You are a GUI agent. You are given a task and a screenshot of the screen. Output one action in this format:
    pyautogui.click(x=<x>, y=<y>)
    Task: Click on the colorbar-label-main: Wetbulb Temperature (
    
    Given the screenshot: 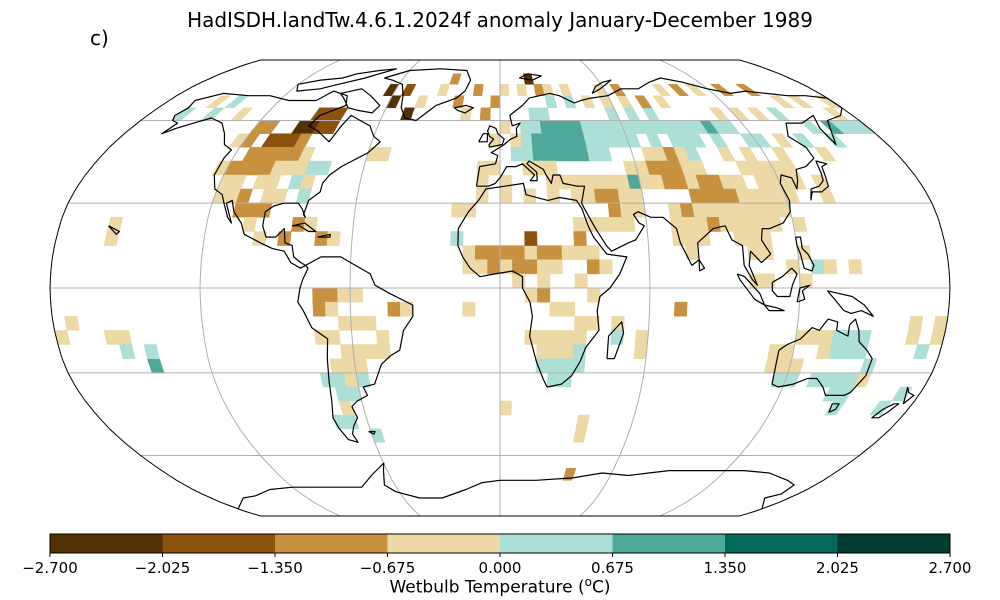 What is the action you would take?
    pyautogui.click(x=487, y=587)
    